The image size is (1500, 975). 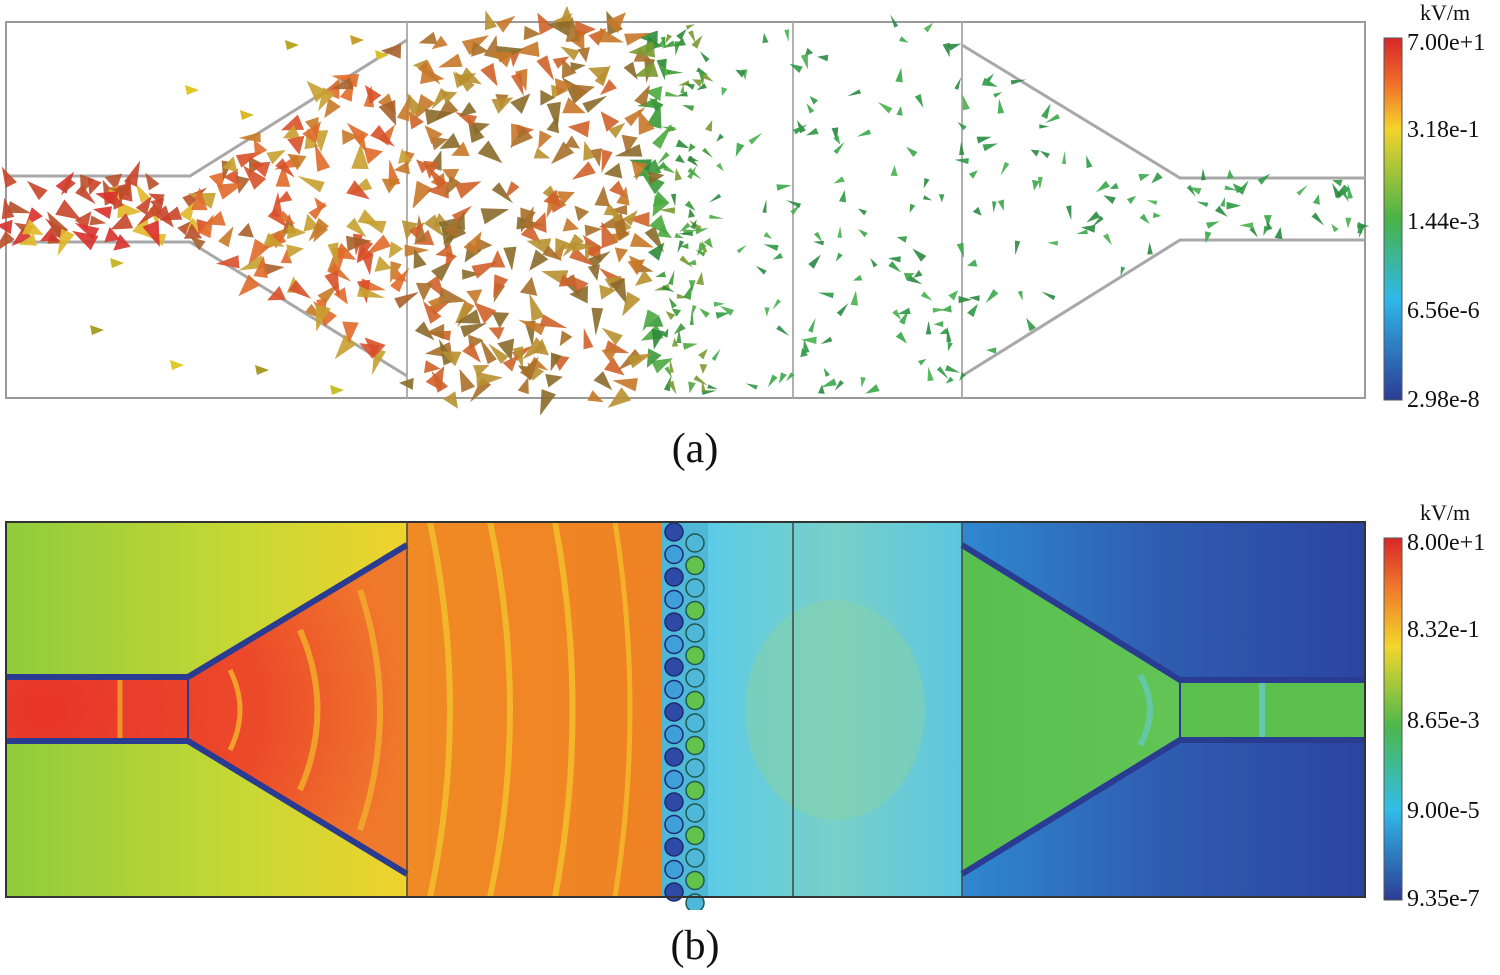 What do you see at coordinates (1163, 709) in the screenshot?
I see `output-horn-fill` at bounding box center [1163, 709].